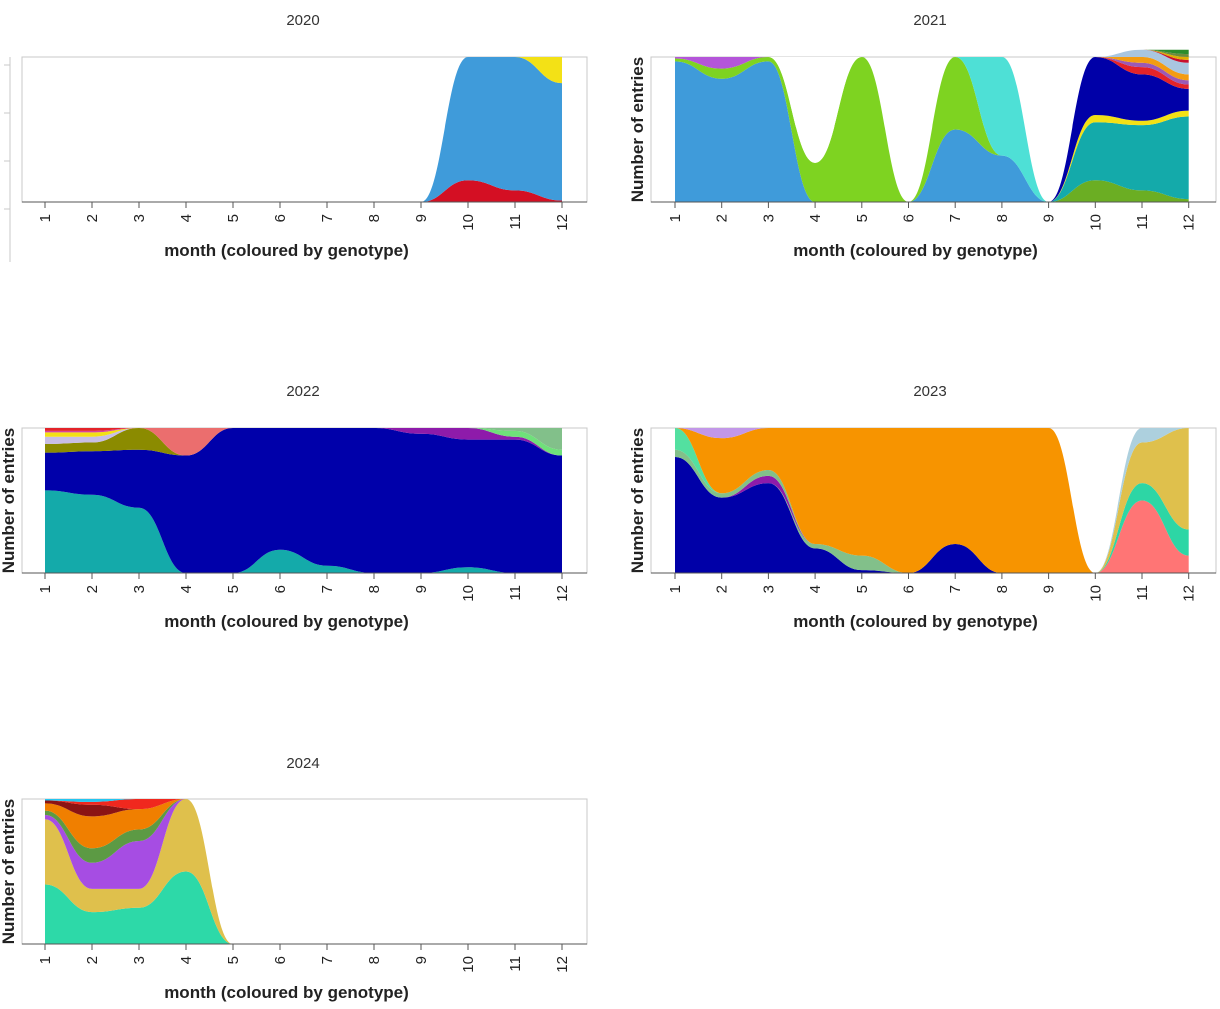 The image size is (1220, 1009). I want to click on chart-title: 2022, so click(303, 391).